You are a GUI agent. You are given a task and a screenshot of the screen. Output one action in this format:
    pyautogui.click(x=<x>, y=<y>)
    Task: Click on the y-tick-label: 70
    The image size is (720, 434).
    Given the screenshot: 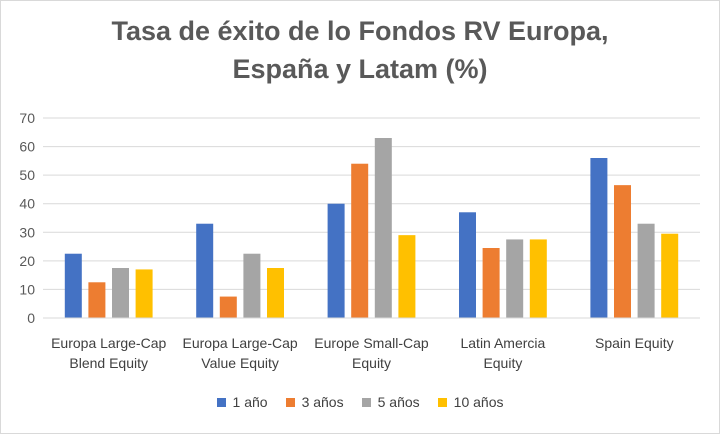 What is the action you would take?
    pyautogui.click(x=27, y=118)
    